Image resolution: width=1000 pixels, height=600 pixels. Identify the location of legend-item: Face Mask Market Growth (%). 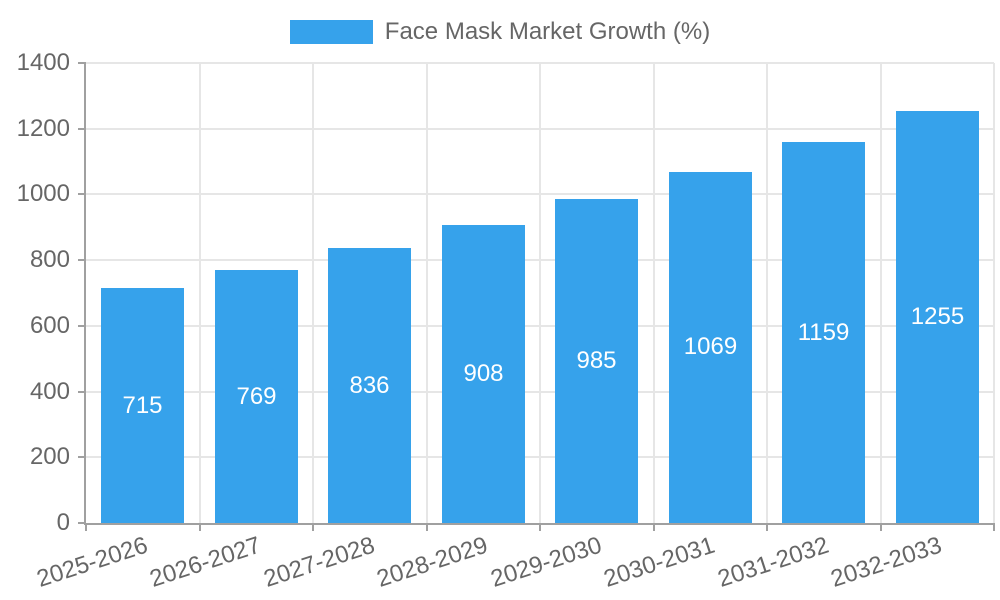
(500, 32).